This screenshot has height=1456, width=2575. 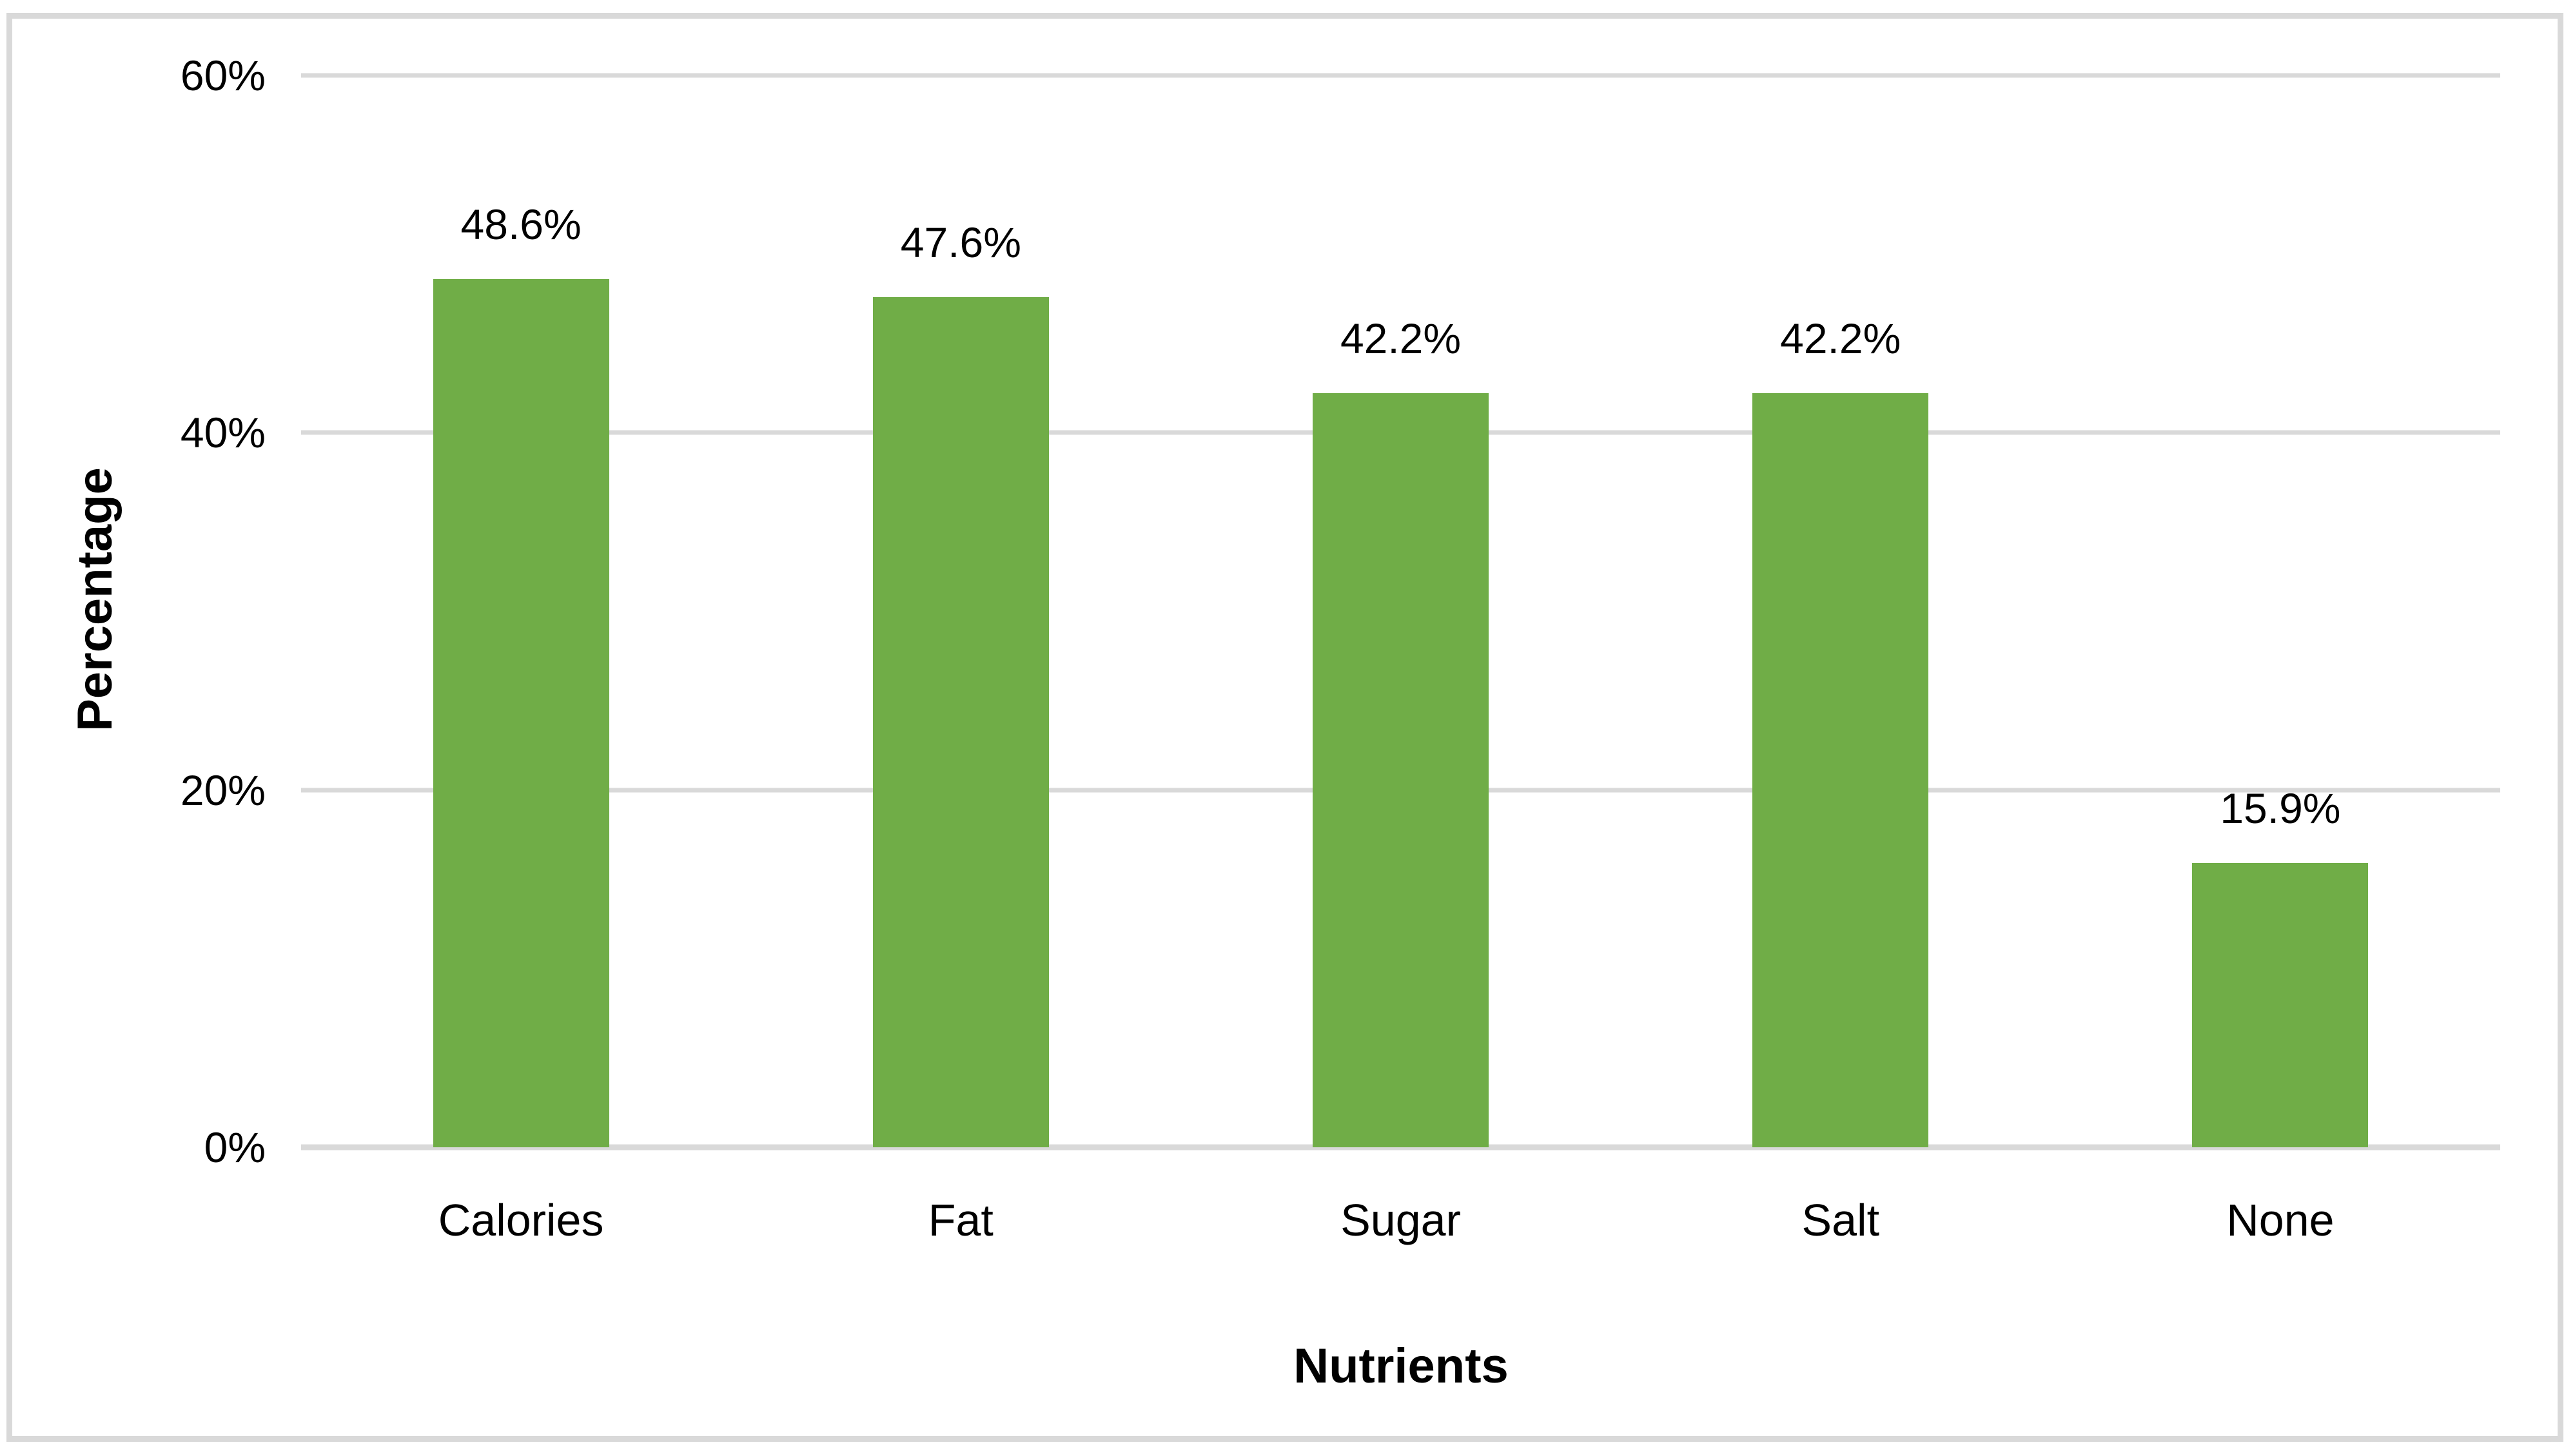 What do you see at coordinates (1401, 770) in the screenshot?
I see `bar-sugar` at bounding box center [1401, 770].